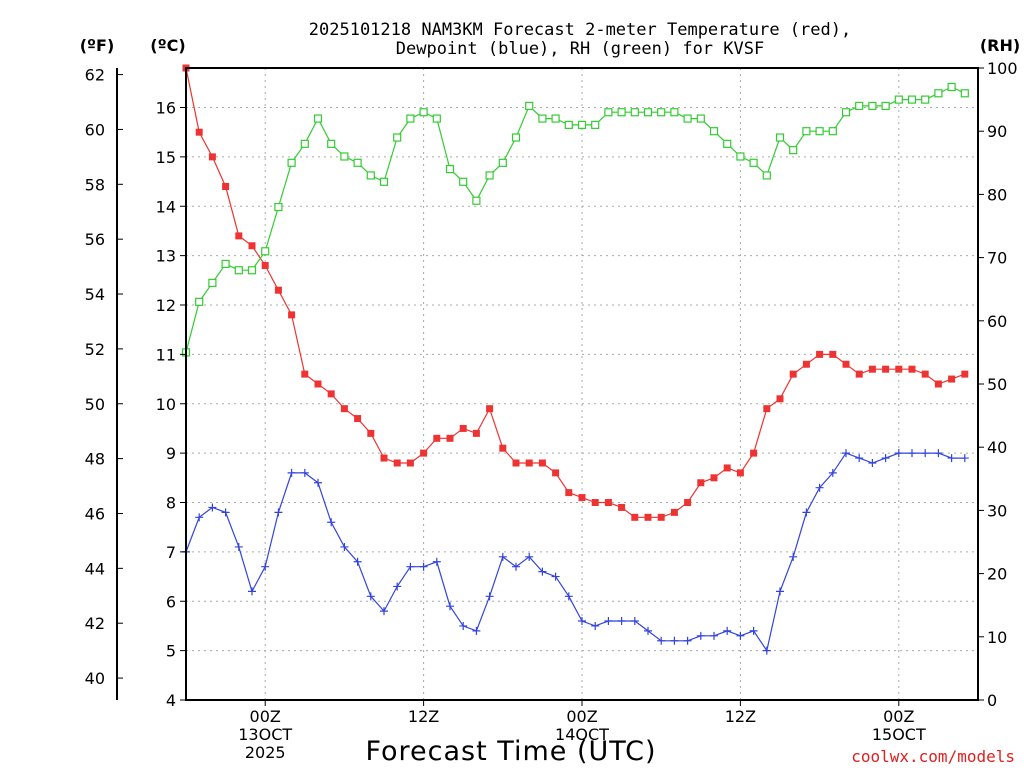 This screenshot has height=768, width=1024. What do you see at coordinates (997, 321) in the screenshot?
I see `rh-tick-label: 60` at bounding box center [997, 321].